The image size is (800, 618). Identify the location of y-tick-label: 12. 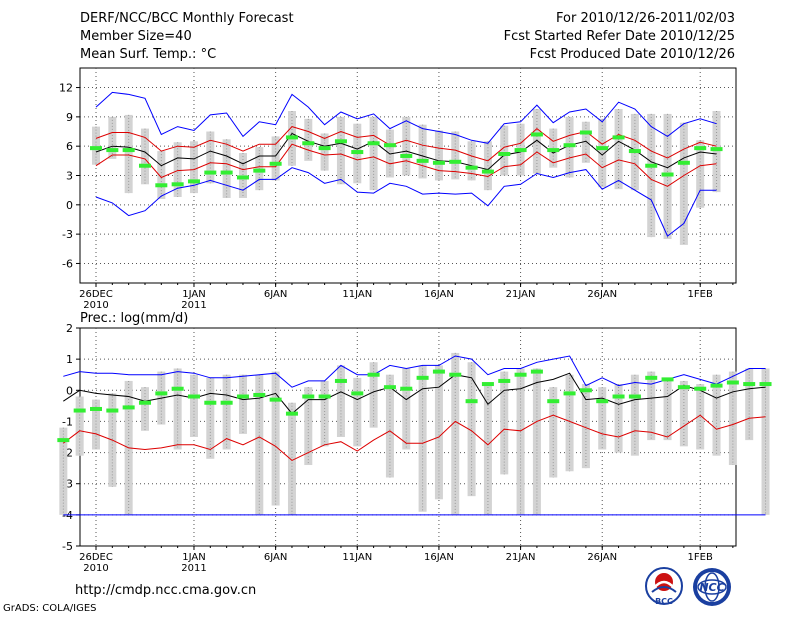
(66, 88).